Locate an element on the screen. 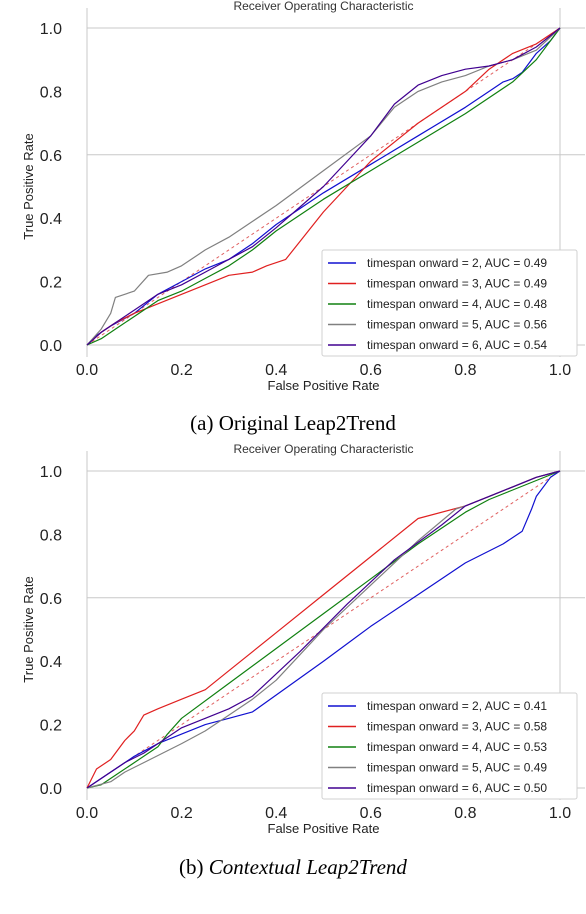 This screenshot has width=586, height=914. legend-entry: timespan onward = 5, AUC = 0.56 is located at coordinates (457, 325).